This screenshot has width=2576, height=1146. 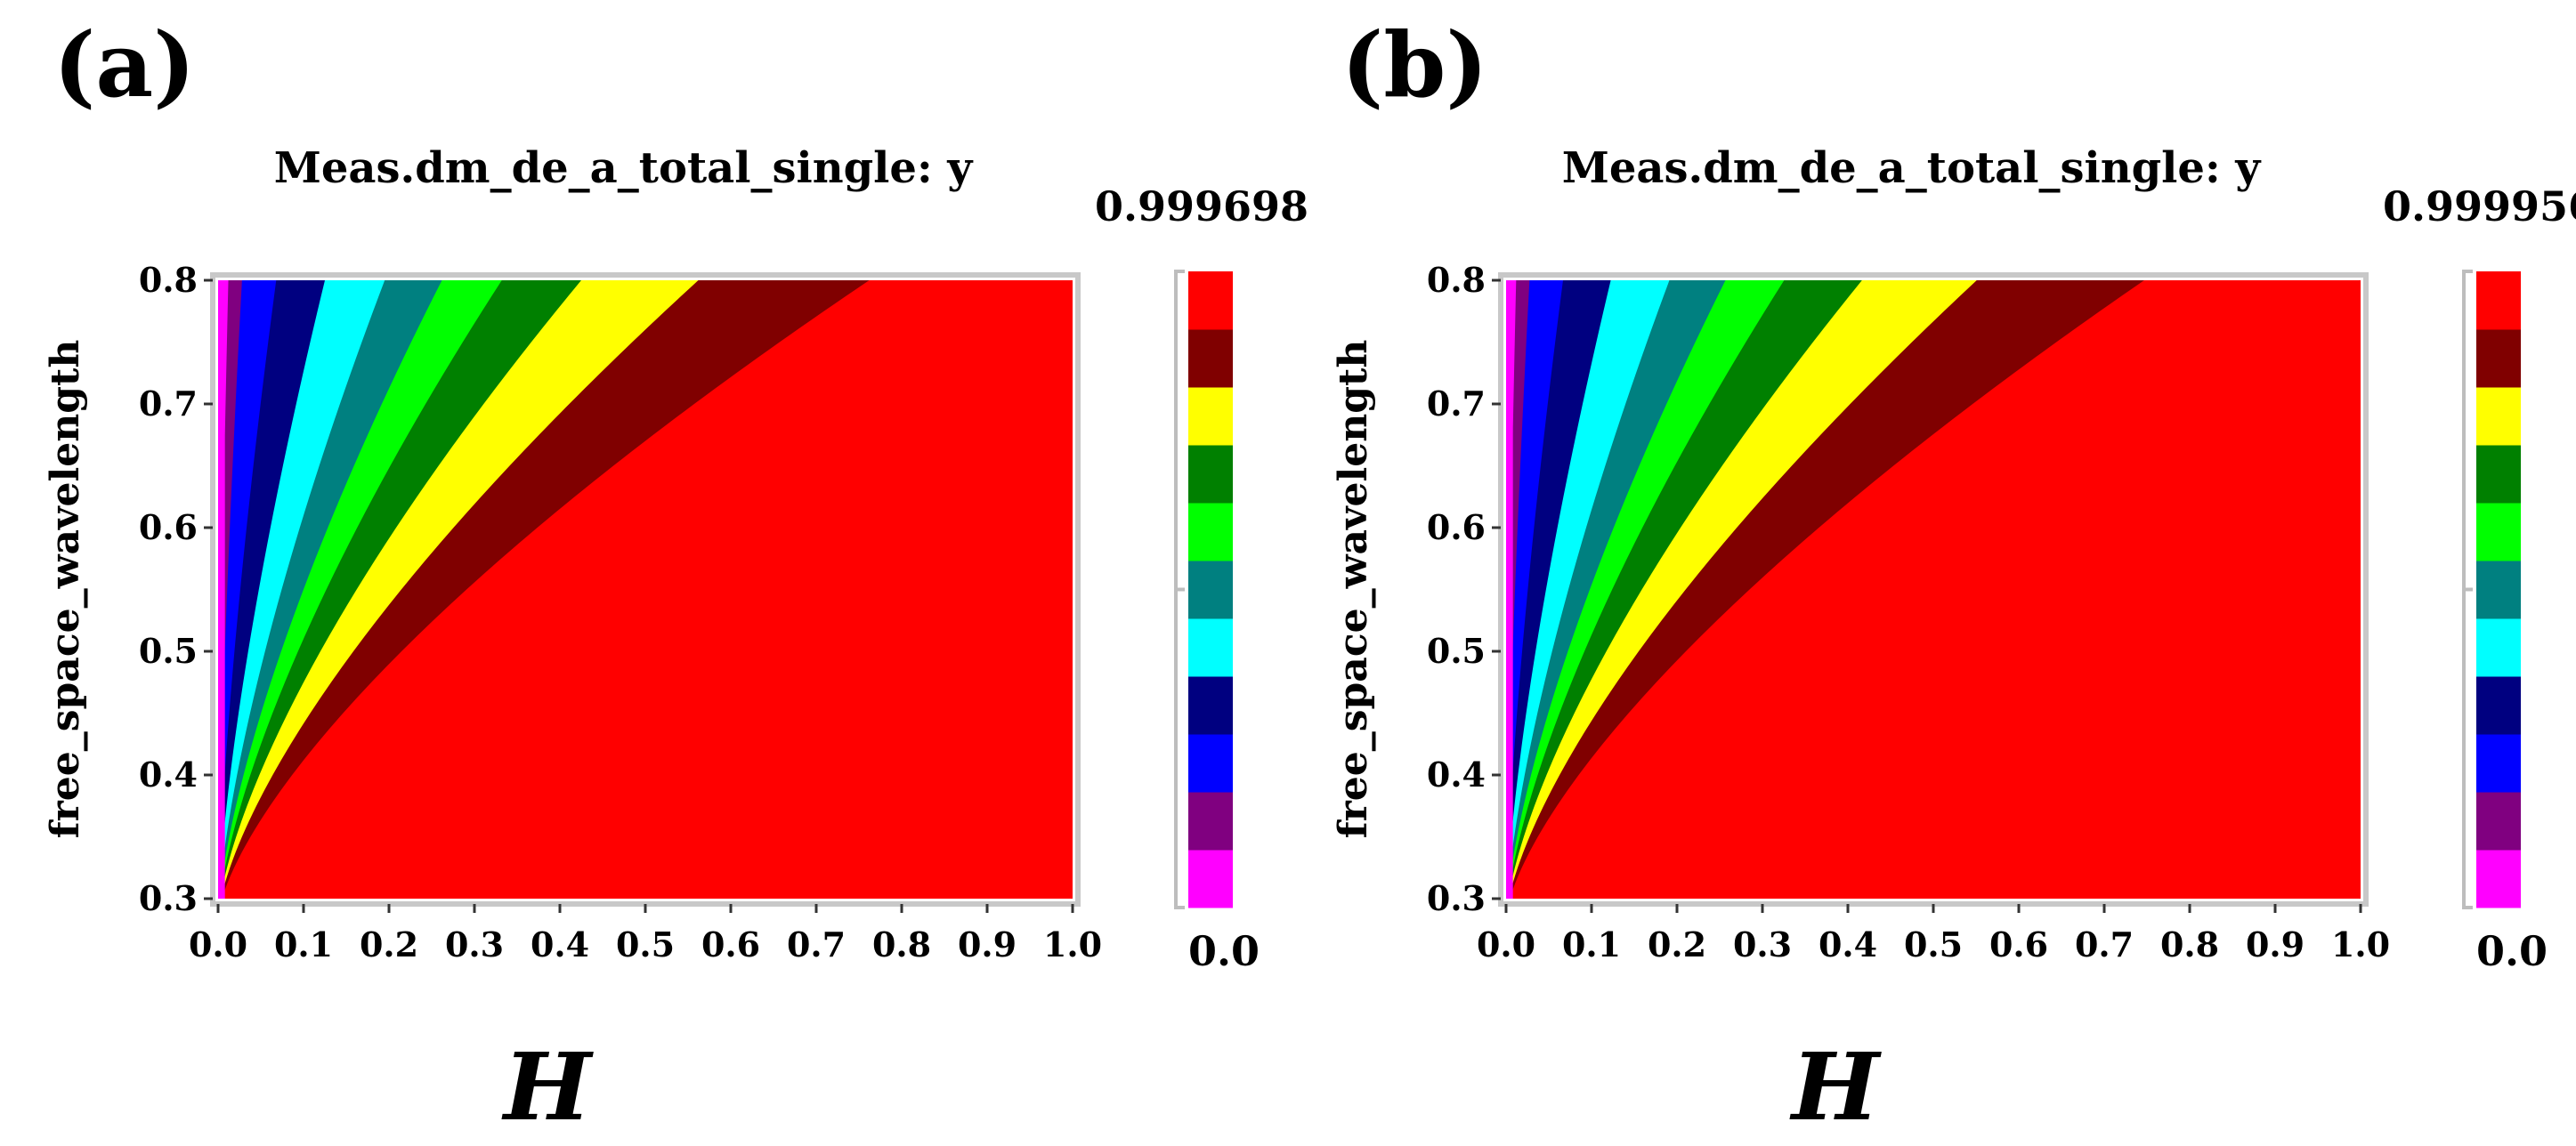 I want to click on panel-label: (b), so click(x=1415, y=64).